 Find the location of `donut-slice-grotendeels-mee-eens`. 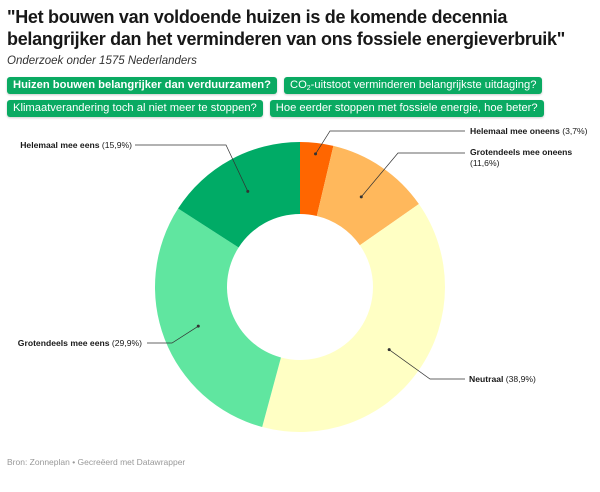

donut-slice-grotendeels-mee-eens is located at coordinates (217, 317).